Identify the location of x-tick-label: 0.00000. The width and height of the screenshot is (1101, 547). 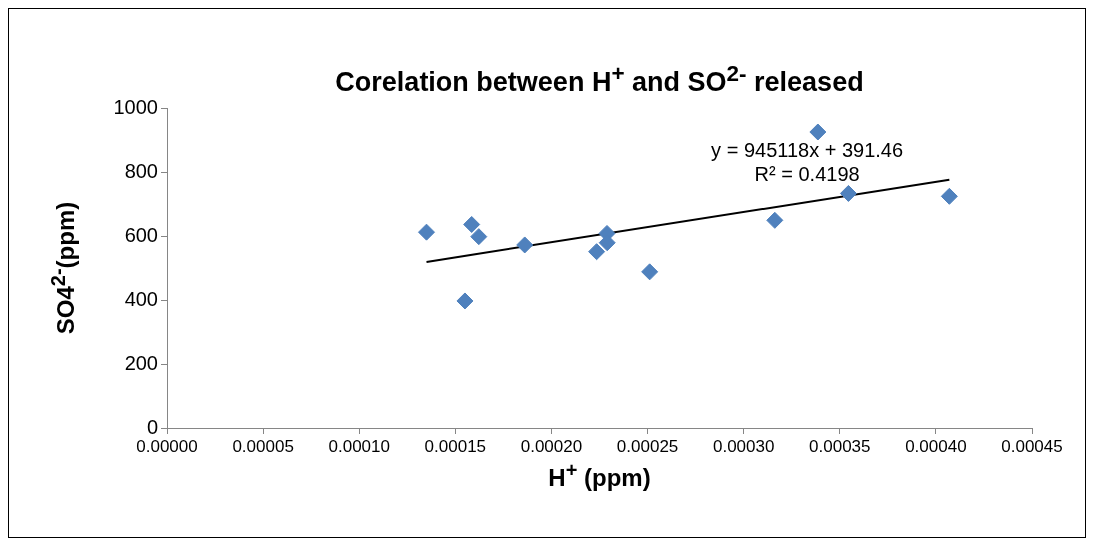
(167, 446).